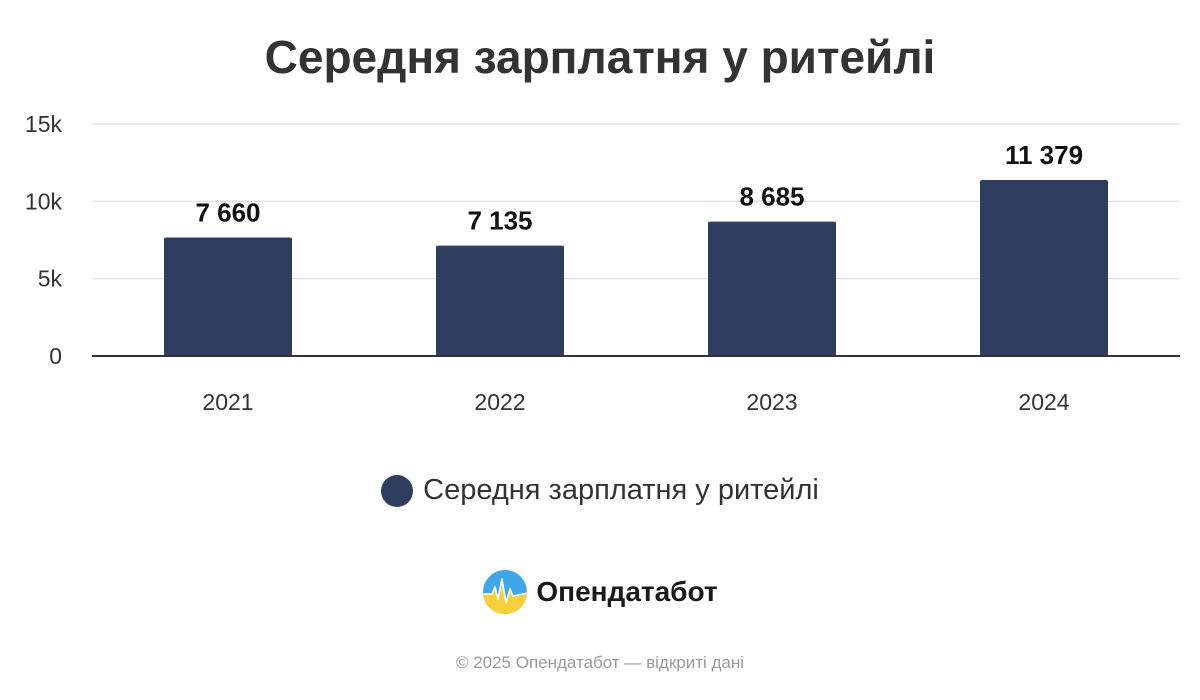 This screenshot has width=1200, height=700. What do you see at coordinates (600, 57) in the screenshot?
I see `chart-title: Середня зарплатня у ритейлі` at bounding box center [600, 57].